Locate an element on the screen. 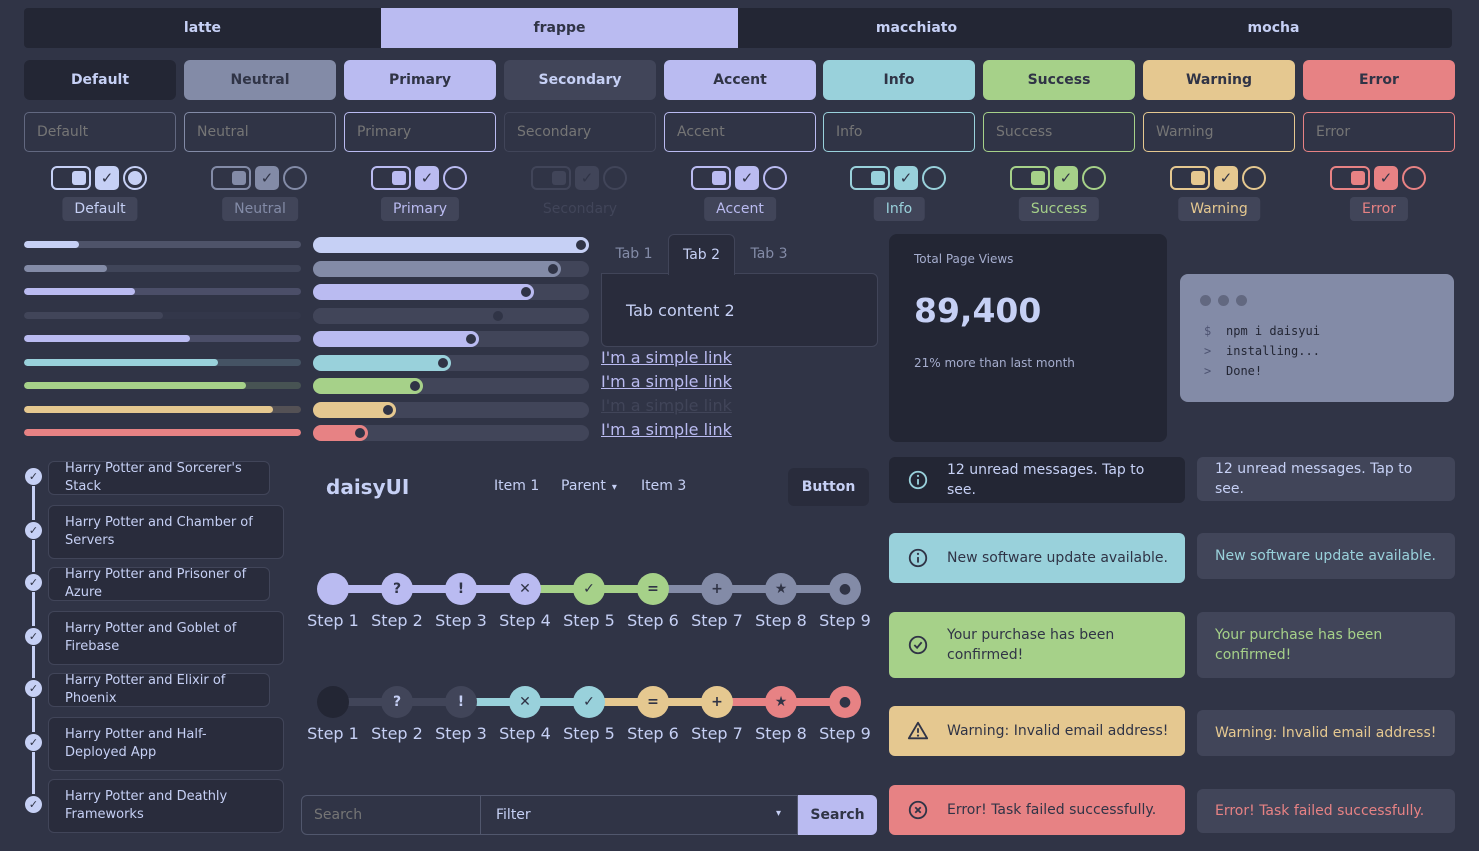 This screenshot has width=1479, height=851. default-button: Default is located at coordinates (100, 80).